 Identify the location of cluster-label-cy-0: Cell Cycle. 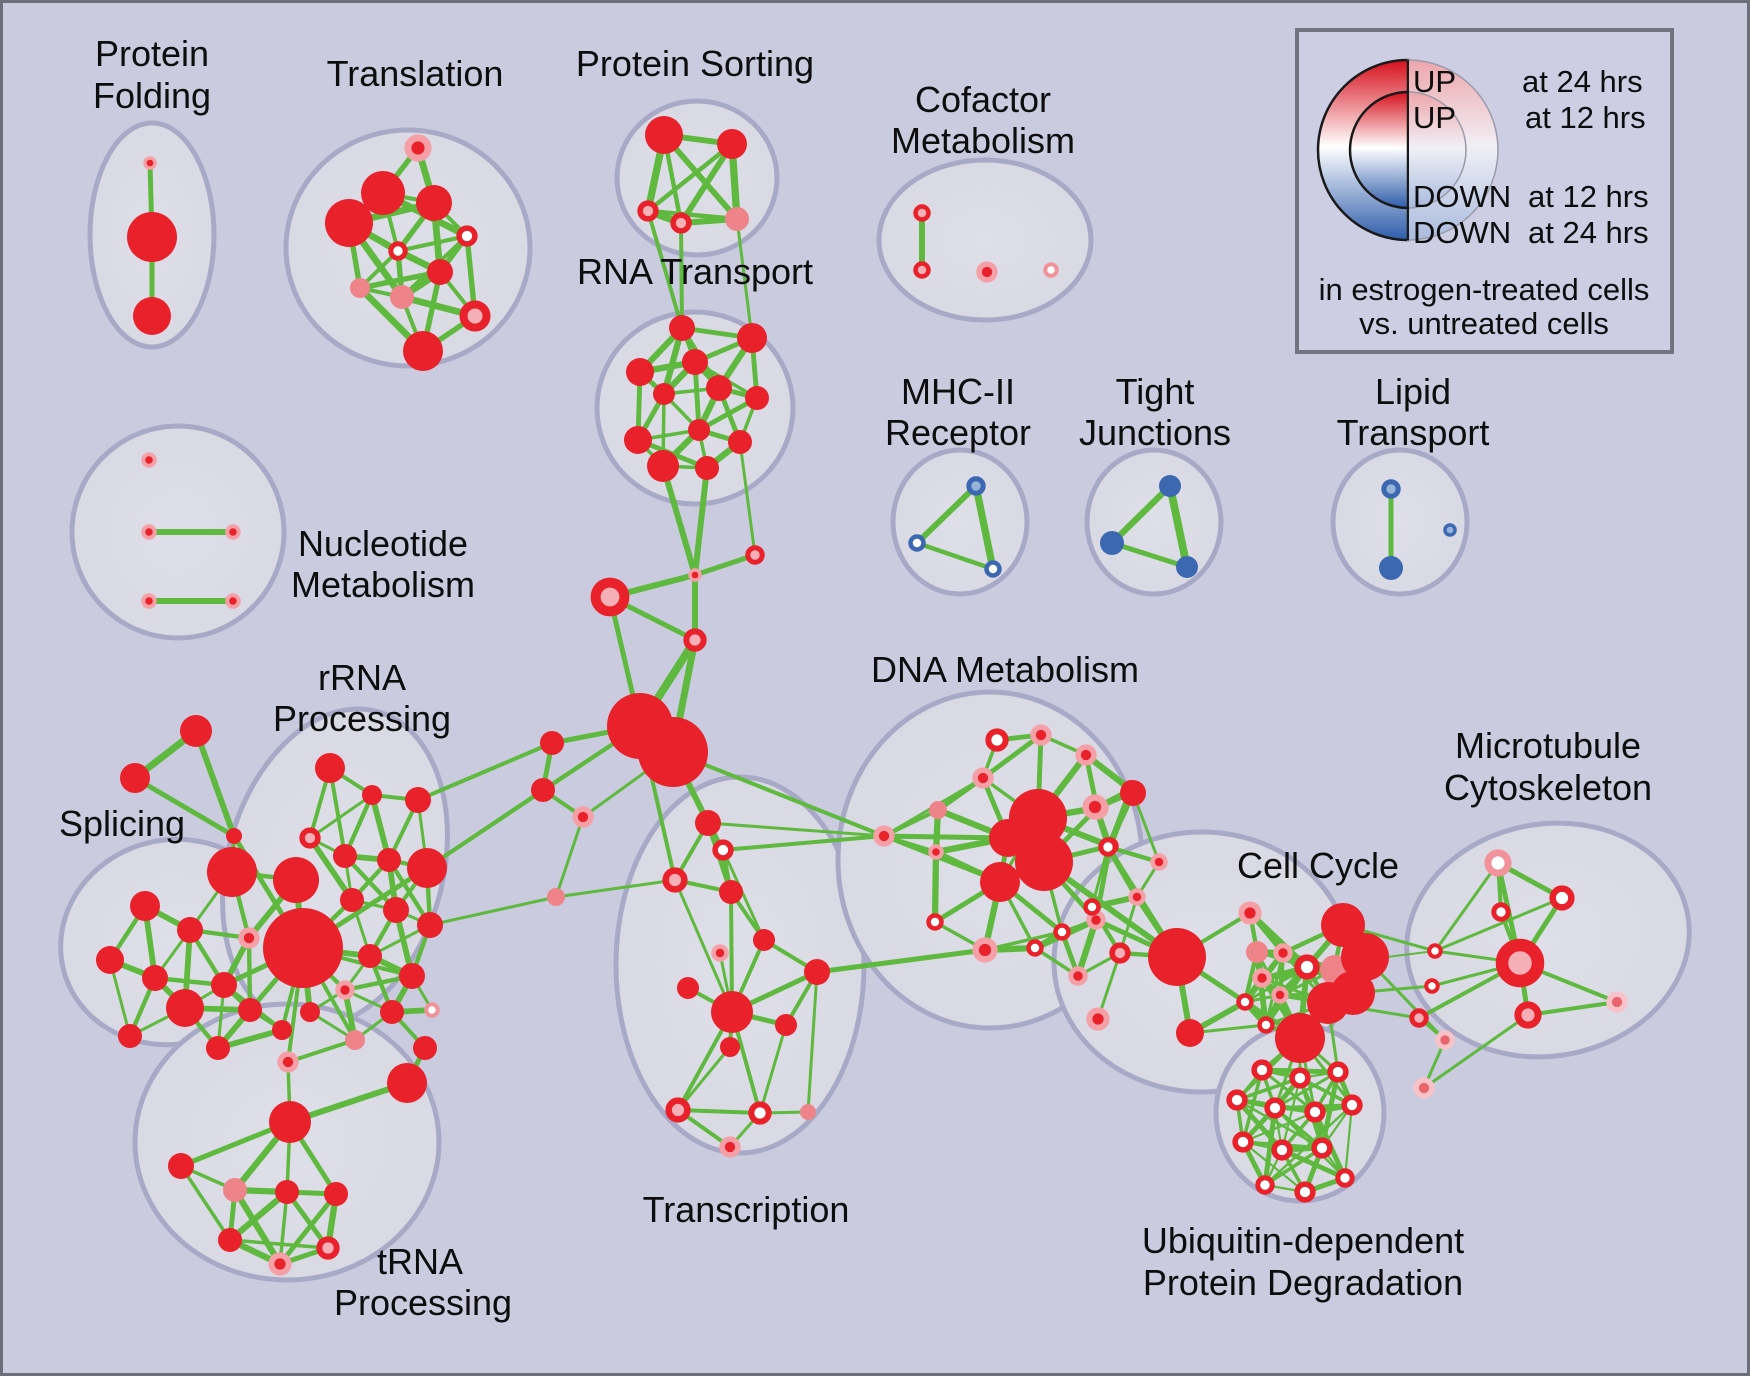
(1318, 865).